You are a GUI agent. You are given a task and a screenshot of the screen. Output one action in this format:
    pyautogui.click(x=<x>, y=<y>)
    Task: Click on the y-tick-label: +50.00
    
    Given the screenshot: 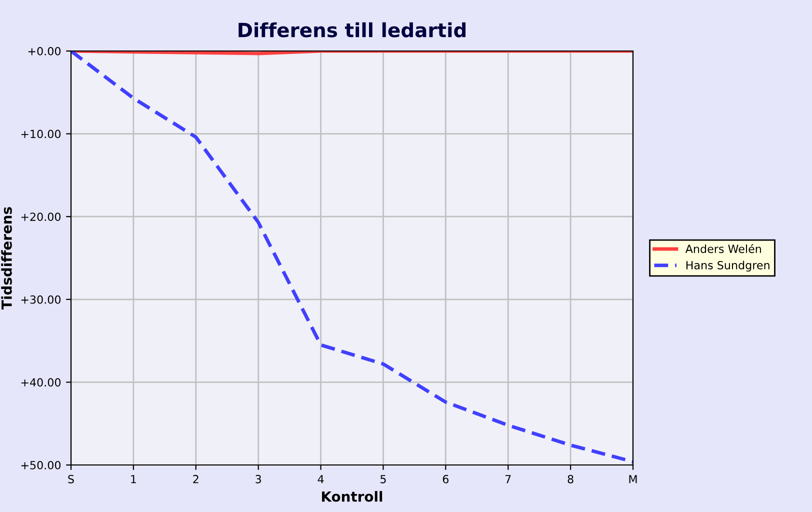 What is the action you would take?
    pyautogui.click(x=41, y=465)
    